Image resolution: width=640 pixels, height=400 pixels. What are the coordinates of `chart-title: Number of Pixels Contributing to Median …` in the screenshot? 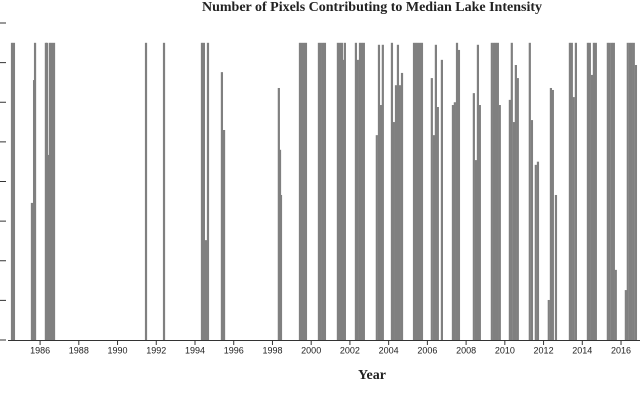 It's located at (372, 7).